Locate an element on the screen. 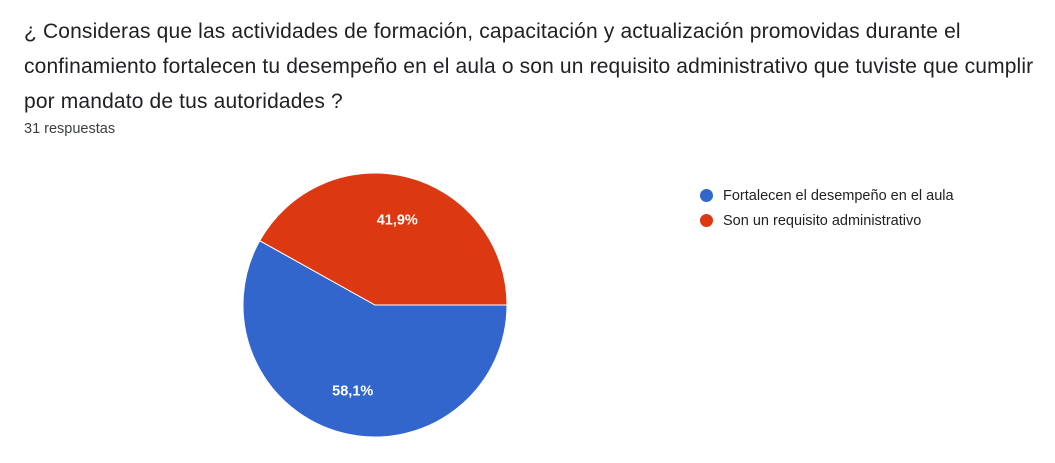 The height and width of the screenshot is (463, 1055). pie-slice-fortalecen is located at coordinates (375, 339).